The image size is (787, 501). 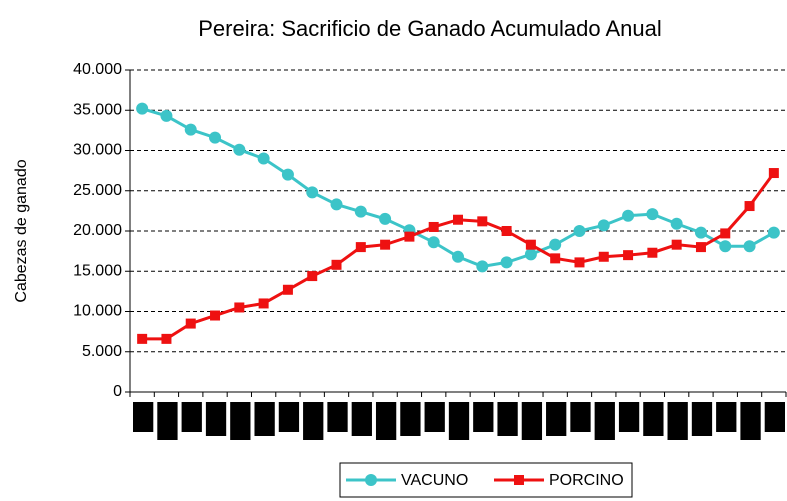 I want to click on y-tick-label: 0, so click(x=117, y=391).